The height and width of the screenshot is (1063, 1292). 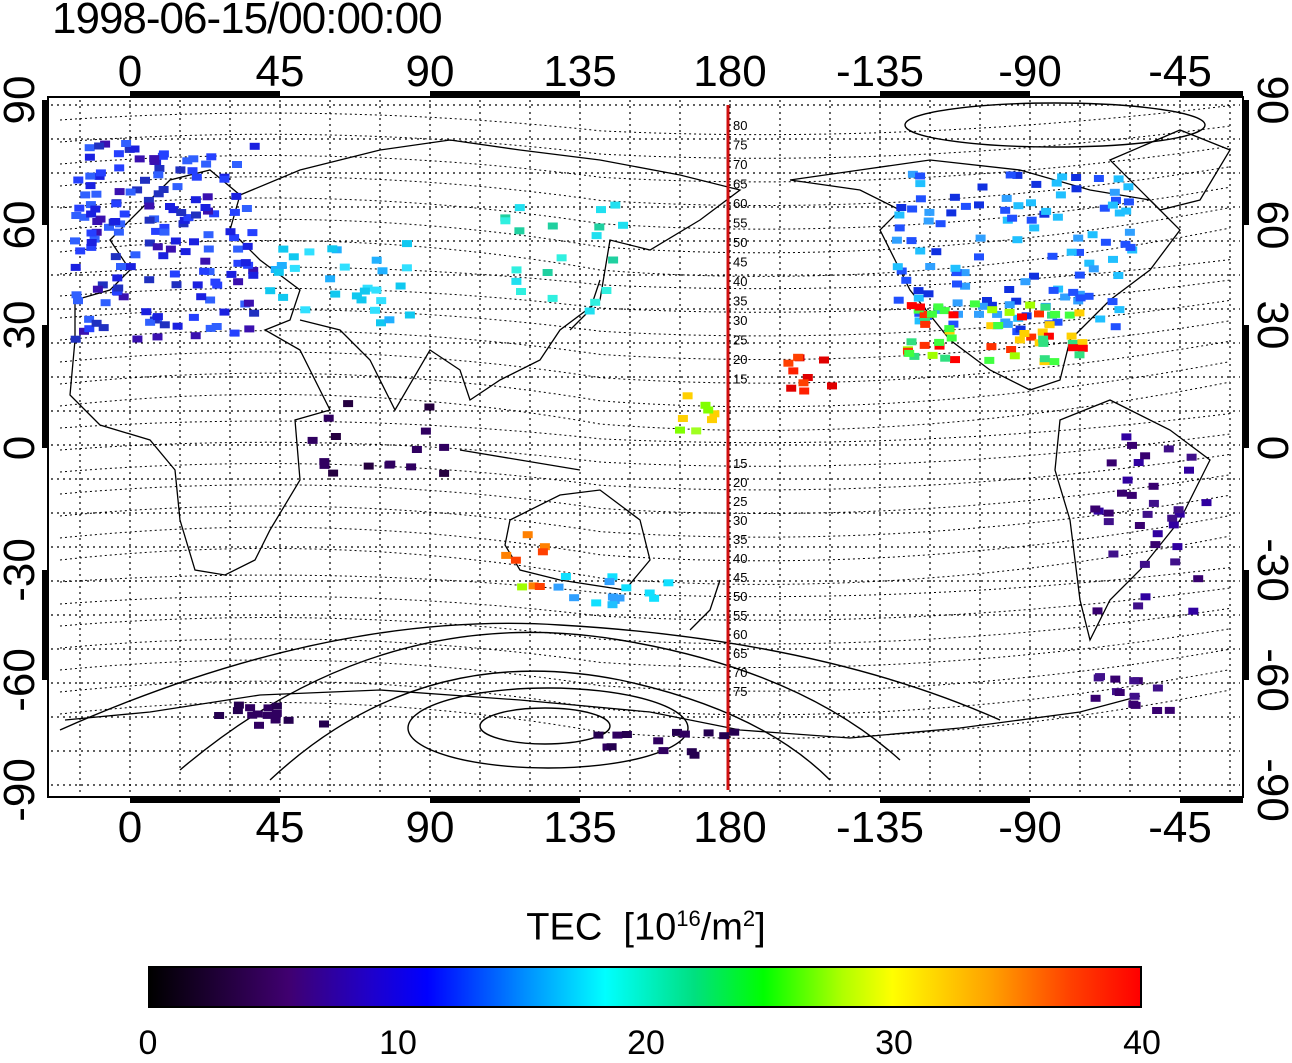 I want to click on y-ticks-right: 90 60 30 0 -30 -60 -90, so click(x=1270, y=449).